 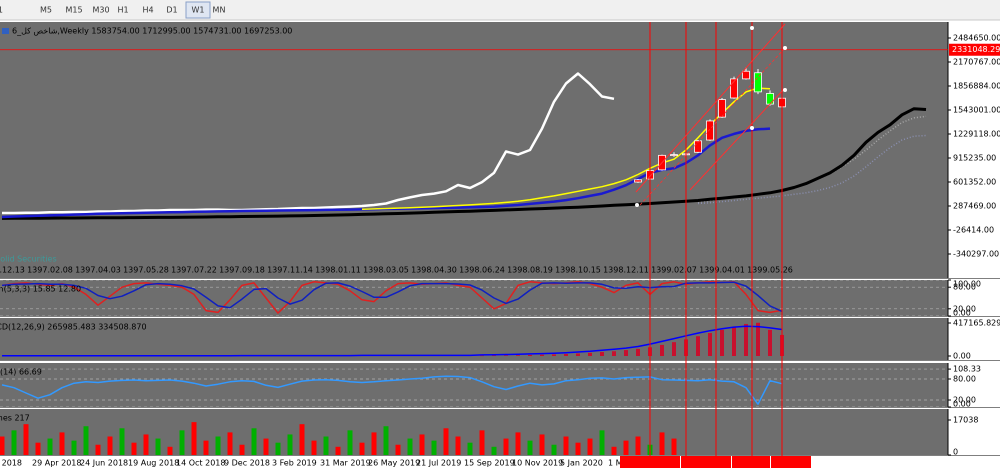 I want to click on price-label: 2331048.29, so click(x=976, y=49).